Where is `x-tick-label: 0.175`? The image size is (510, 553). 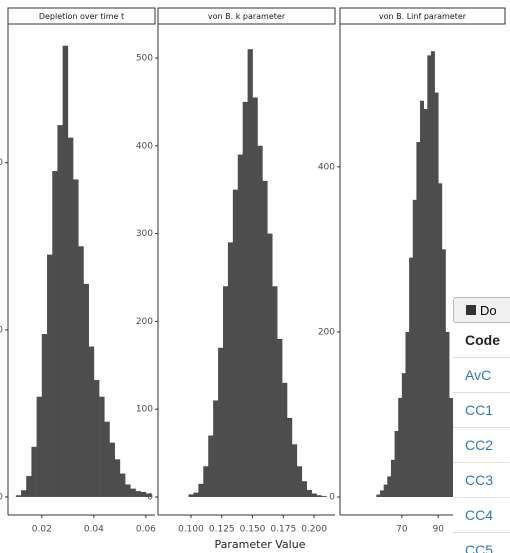
x-tick-label: 0.175 is located at coordinates (283, 530).